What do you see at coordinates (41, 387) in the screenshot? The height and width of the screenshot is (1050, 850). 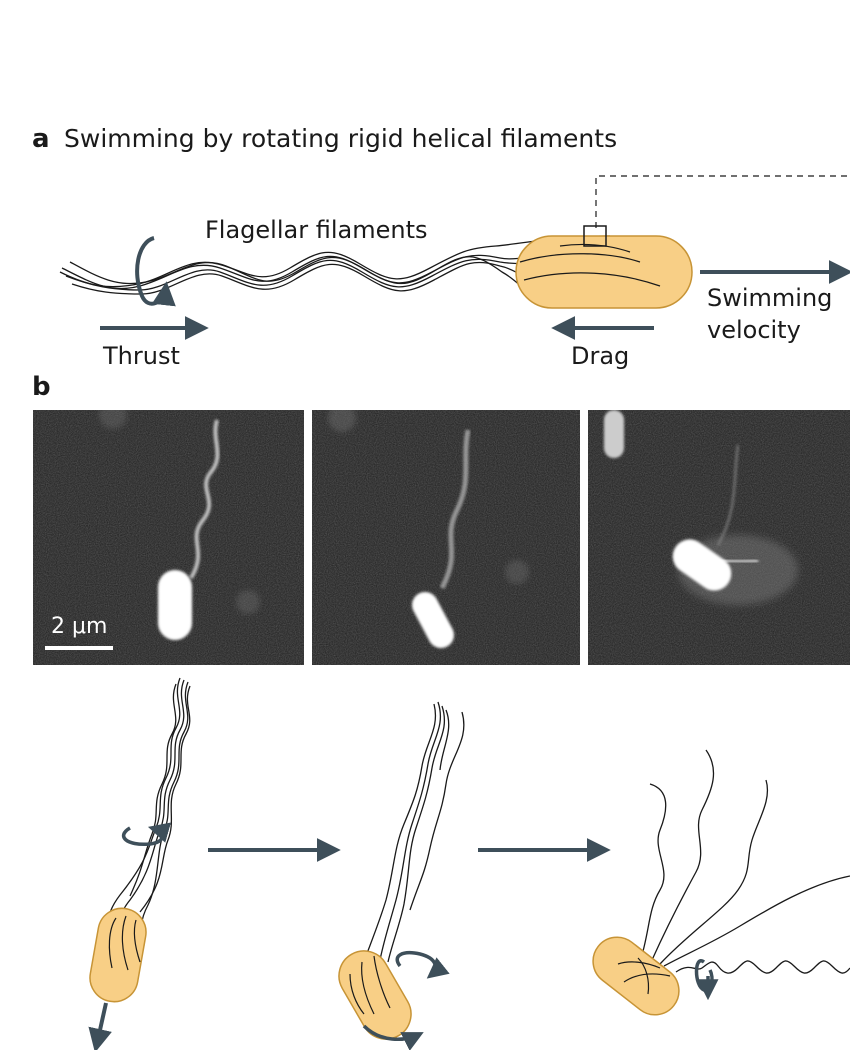 I see `panel-b-letter: b` at bounding box center [41, 387].